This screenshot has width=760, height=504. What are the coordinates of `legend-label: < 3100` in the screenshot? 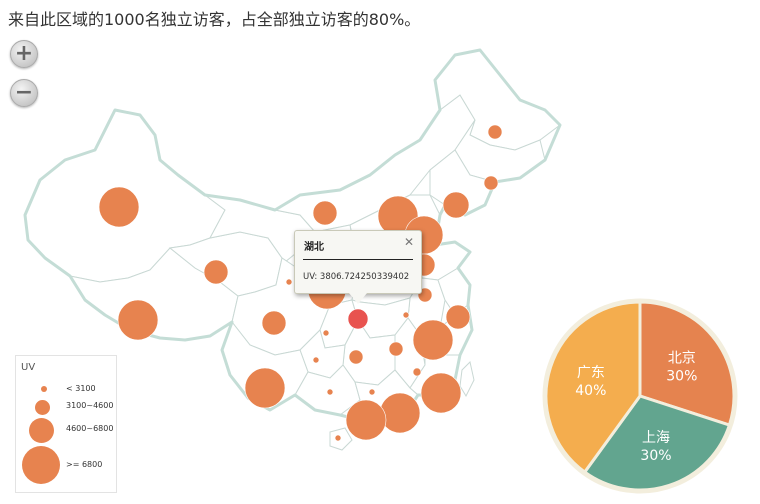 It's located at (81, 388).